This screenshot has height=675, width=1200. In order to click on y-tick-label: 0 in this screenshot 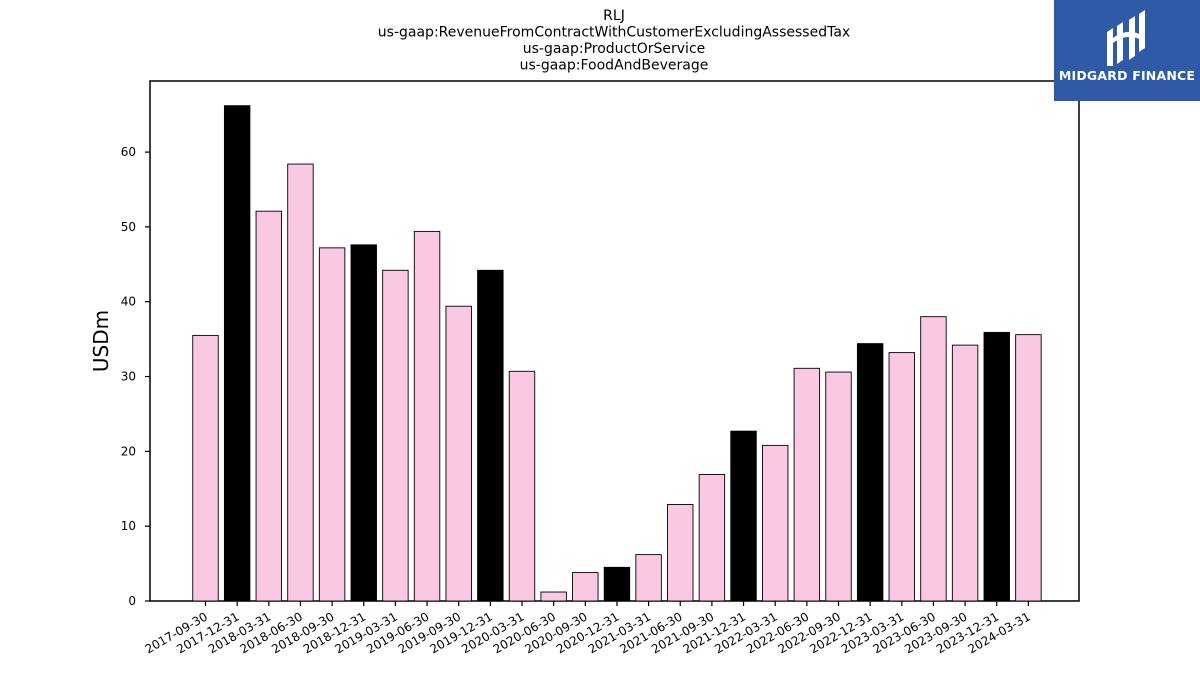, I will do `click(132, 601)`.